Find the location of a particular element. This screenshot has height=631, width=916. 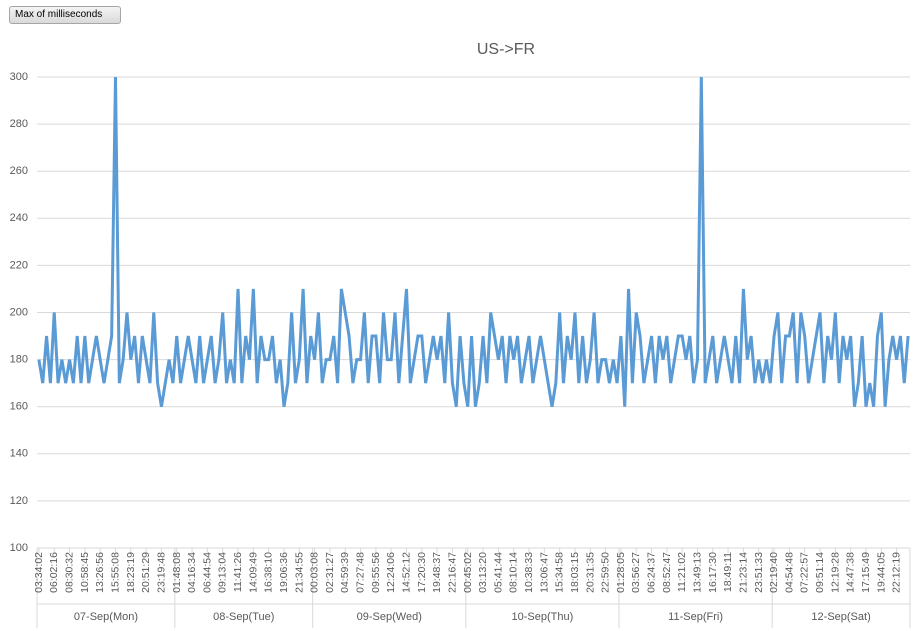

group-label: 10-Sep(Thu) is located at coordinates (543, 617).